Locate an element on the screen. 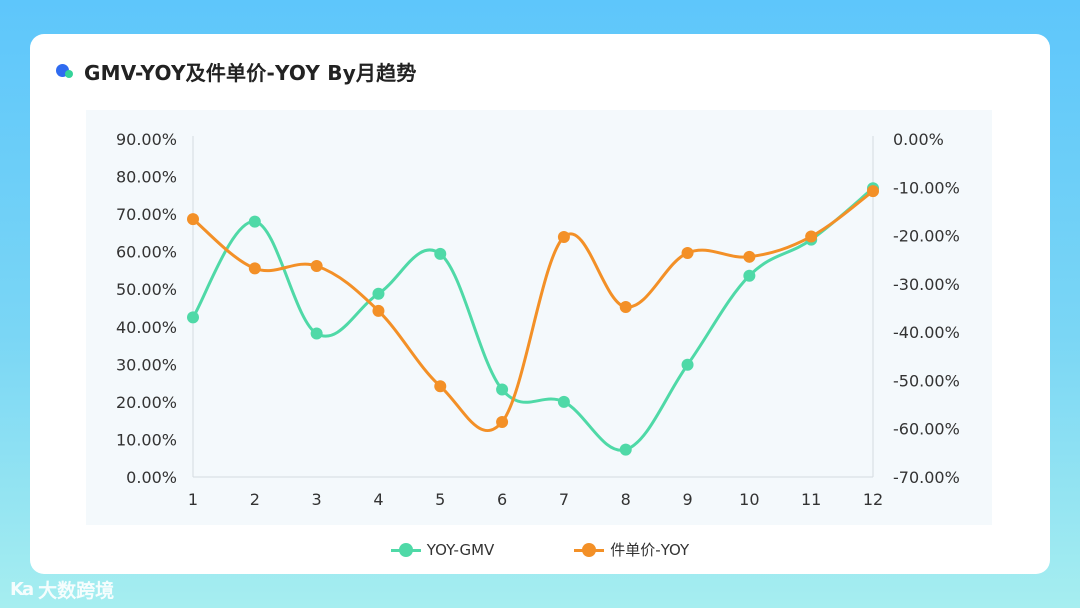 Image resolution: width=1080 pixels, height=608 pixels. y-left-tick-label: 90.00% is located at coordinates (146, 139).